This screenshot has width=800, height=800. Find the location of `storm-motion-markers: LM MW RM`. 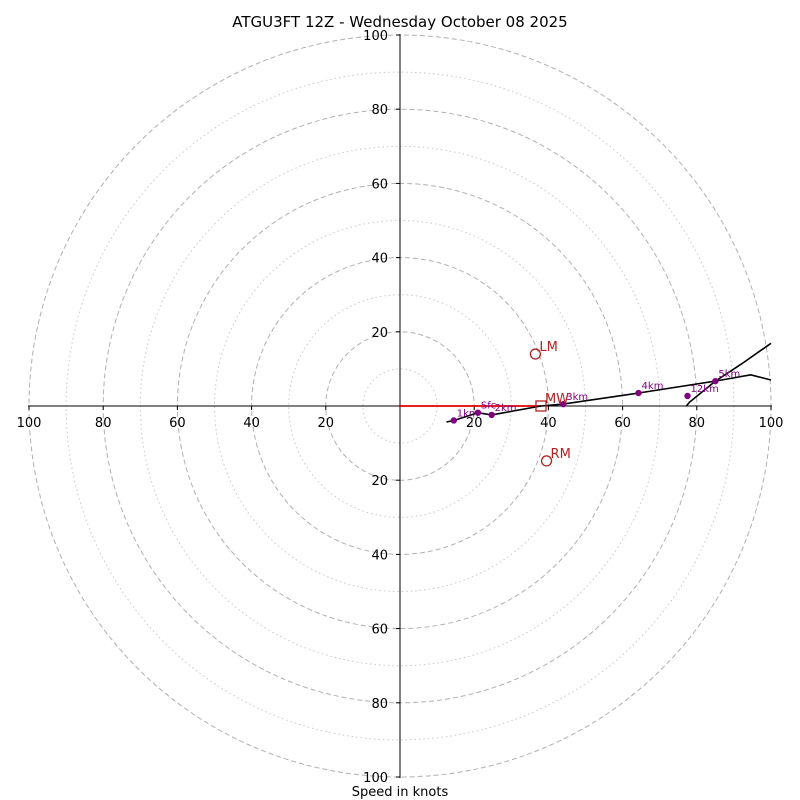

storm-motion-markers: LM MW RM is located at coordinates (550, 403).